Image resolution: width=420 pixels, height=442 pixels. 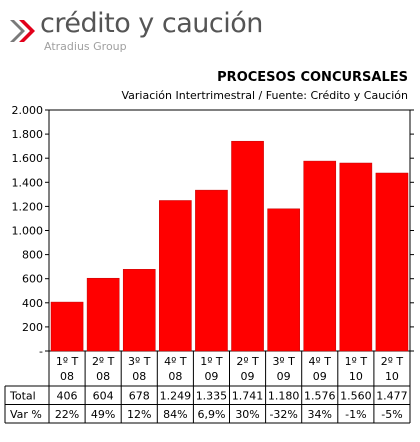 What do you see at coordinates (32, 327) in the screenshot?
I see `y-tick-label: 200` at bounding box center [32, 327].